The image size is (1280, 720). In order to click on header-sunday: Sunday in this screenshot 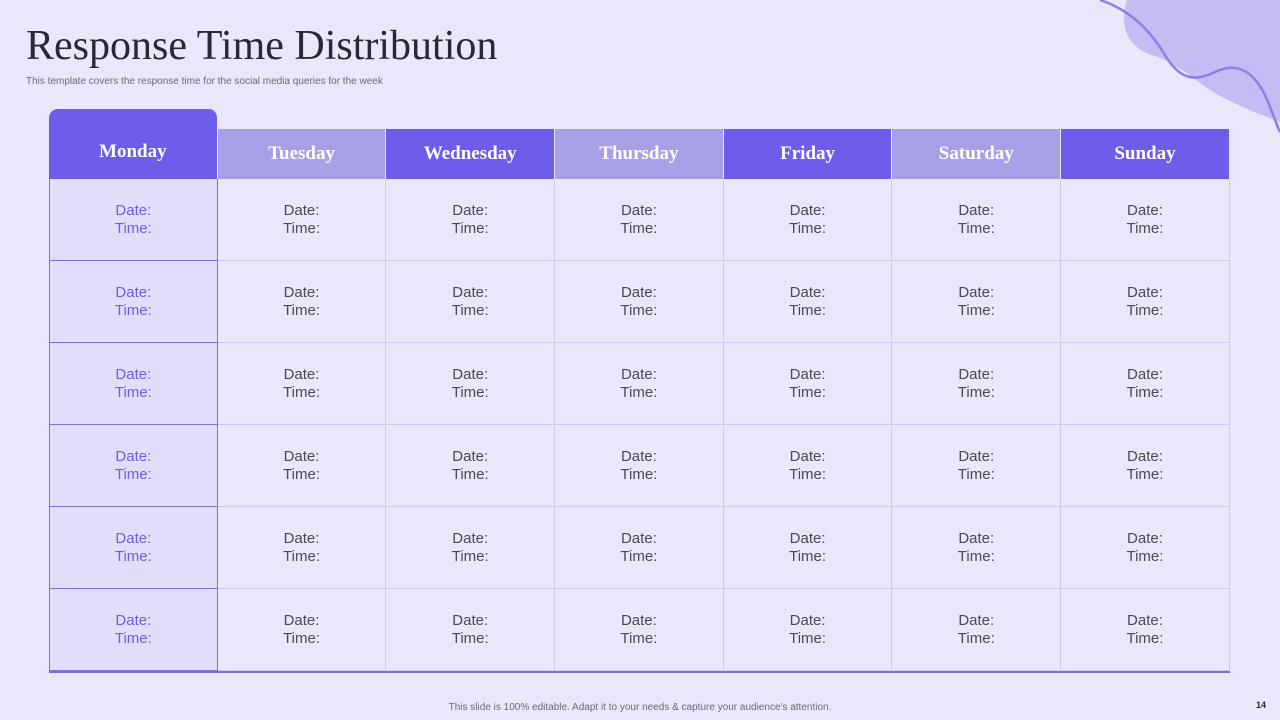, I will do `click(1145, 154)`.